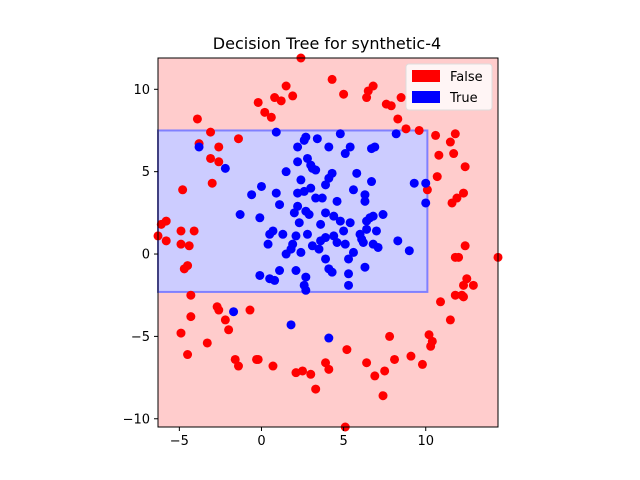 The image size is (640, 480). I want to click on legend-swatch-true, so click(426, 97).